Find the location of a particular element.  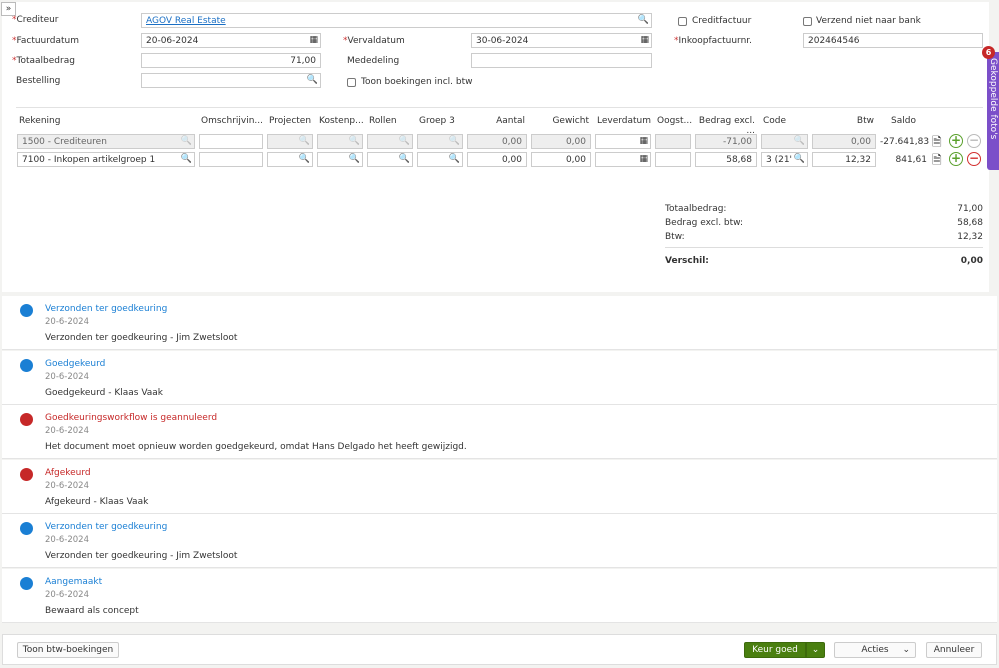

column-header: Btw is located at coordinates (865, 121).